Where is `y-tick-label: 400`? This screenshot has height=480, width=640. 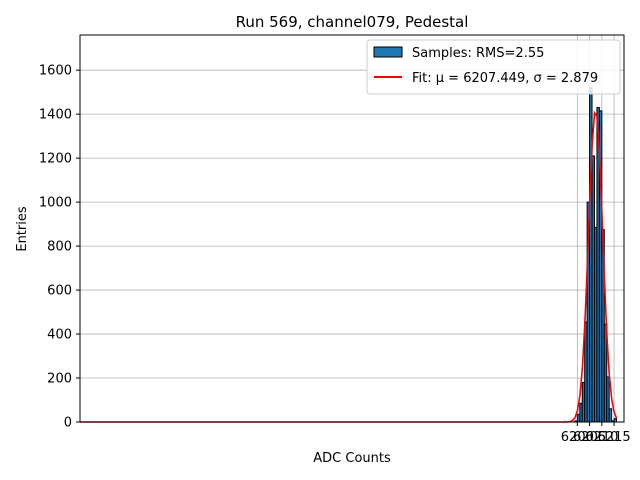 y-tick-label: 400 is located at coordinates (59, 335).